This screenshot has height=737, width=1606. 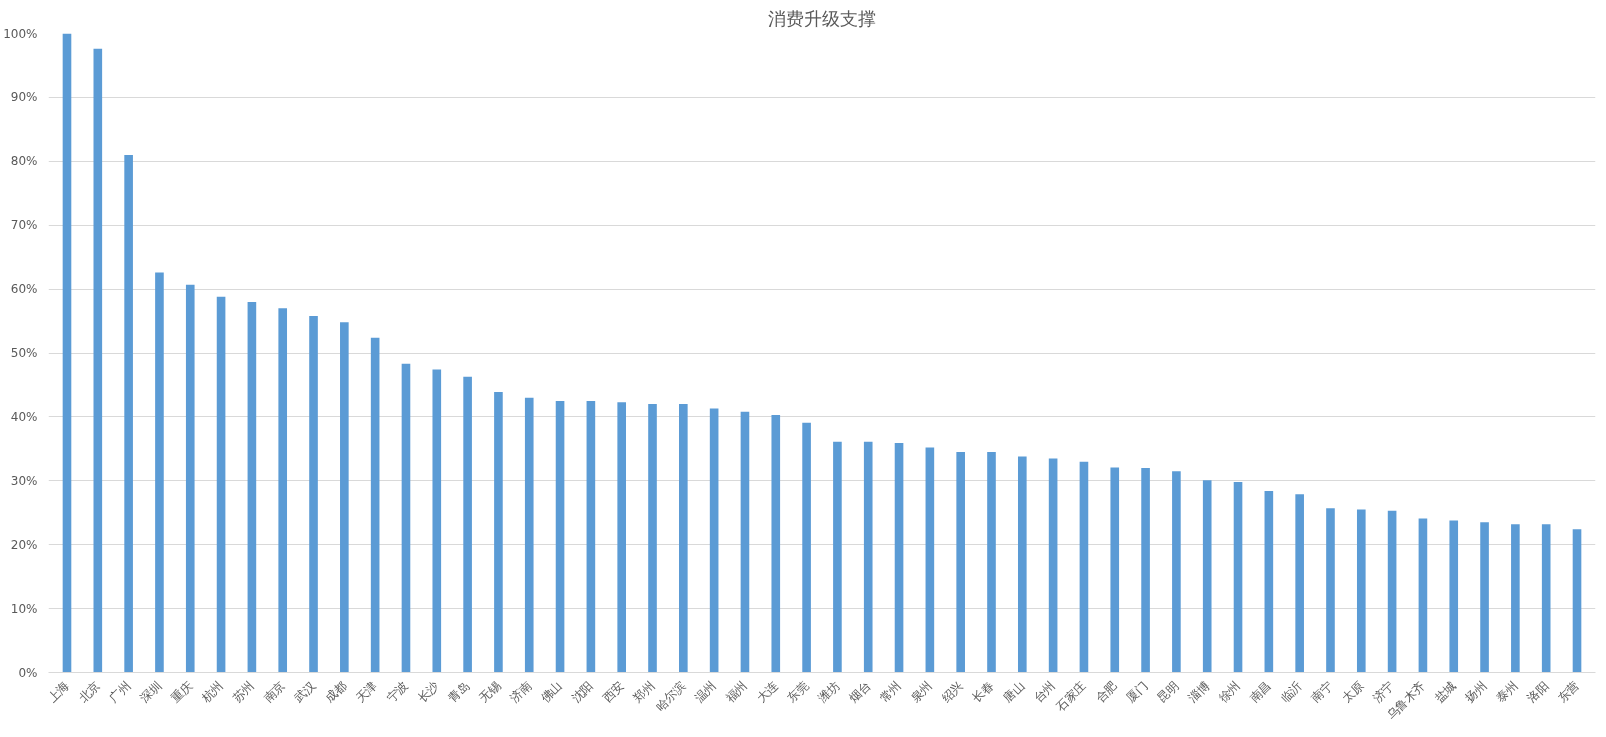 What do you see at coordinates (336, 692) in the screenshot?
I see `x-tick-label: 成都` at bounding box center [336, 692].